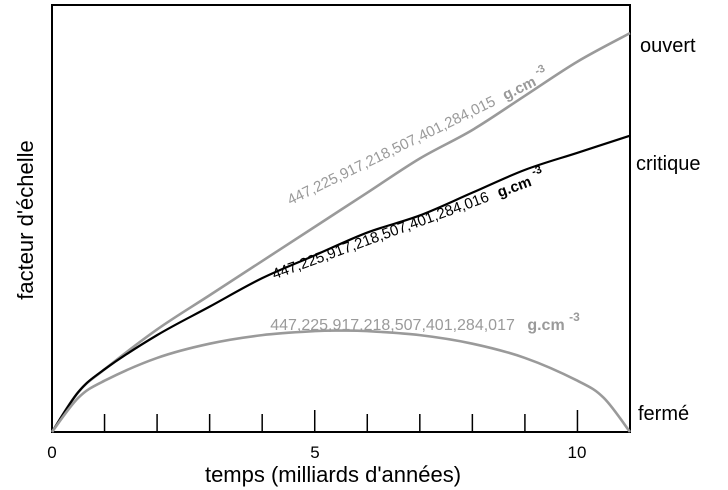 The width and height of the screenshot is (728, 490). I want to click on density-label-ouvert: 447,225,917,218,507,401,284,015, so click(392, 151).